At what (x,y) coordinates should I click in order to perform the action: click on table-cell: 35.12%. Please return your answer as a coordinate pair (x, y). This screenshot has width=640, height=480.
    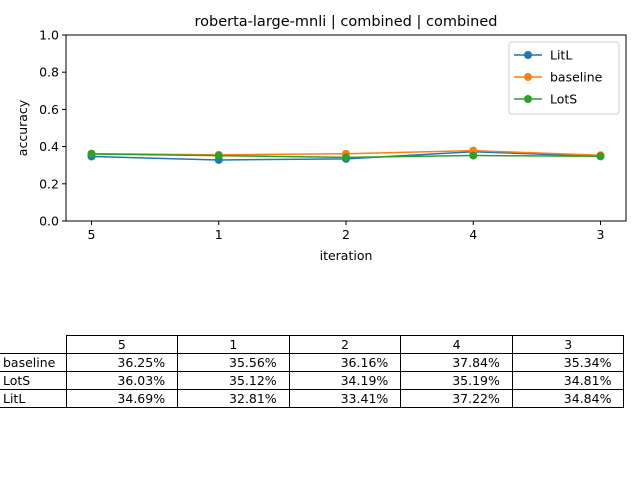
    Looking at the image, I should click on (233, 380).